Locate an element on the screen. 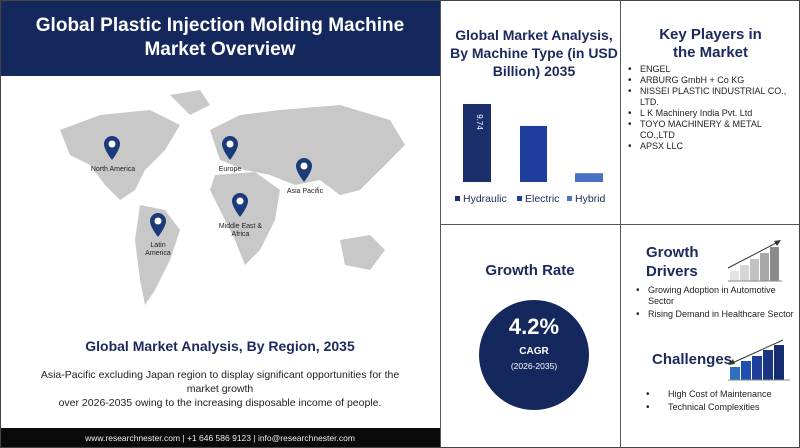 Image resolution: width=800 pixels, height=448 pixels. list-item: APSX LLC is located at coordinates (711, 146).